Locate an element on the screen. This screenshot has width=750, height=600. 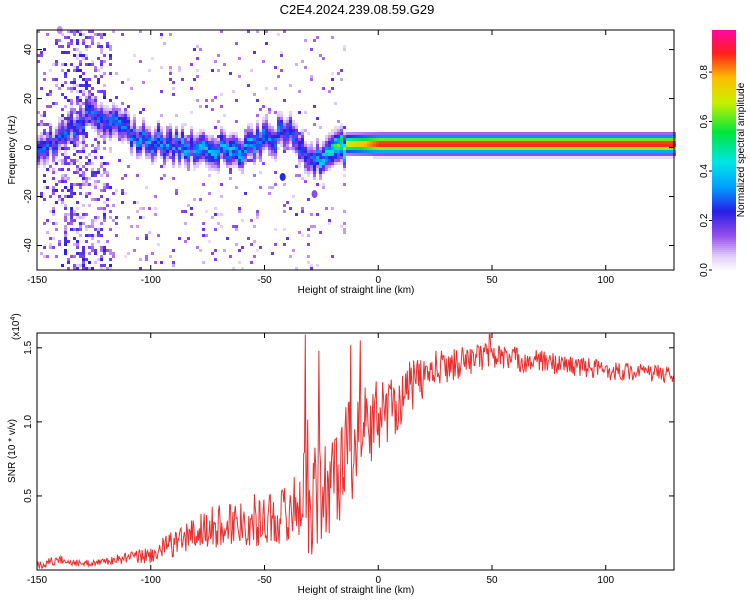
x-tick-label: 50 is located at coordinates (492, 280).